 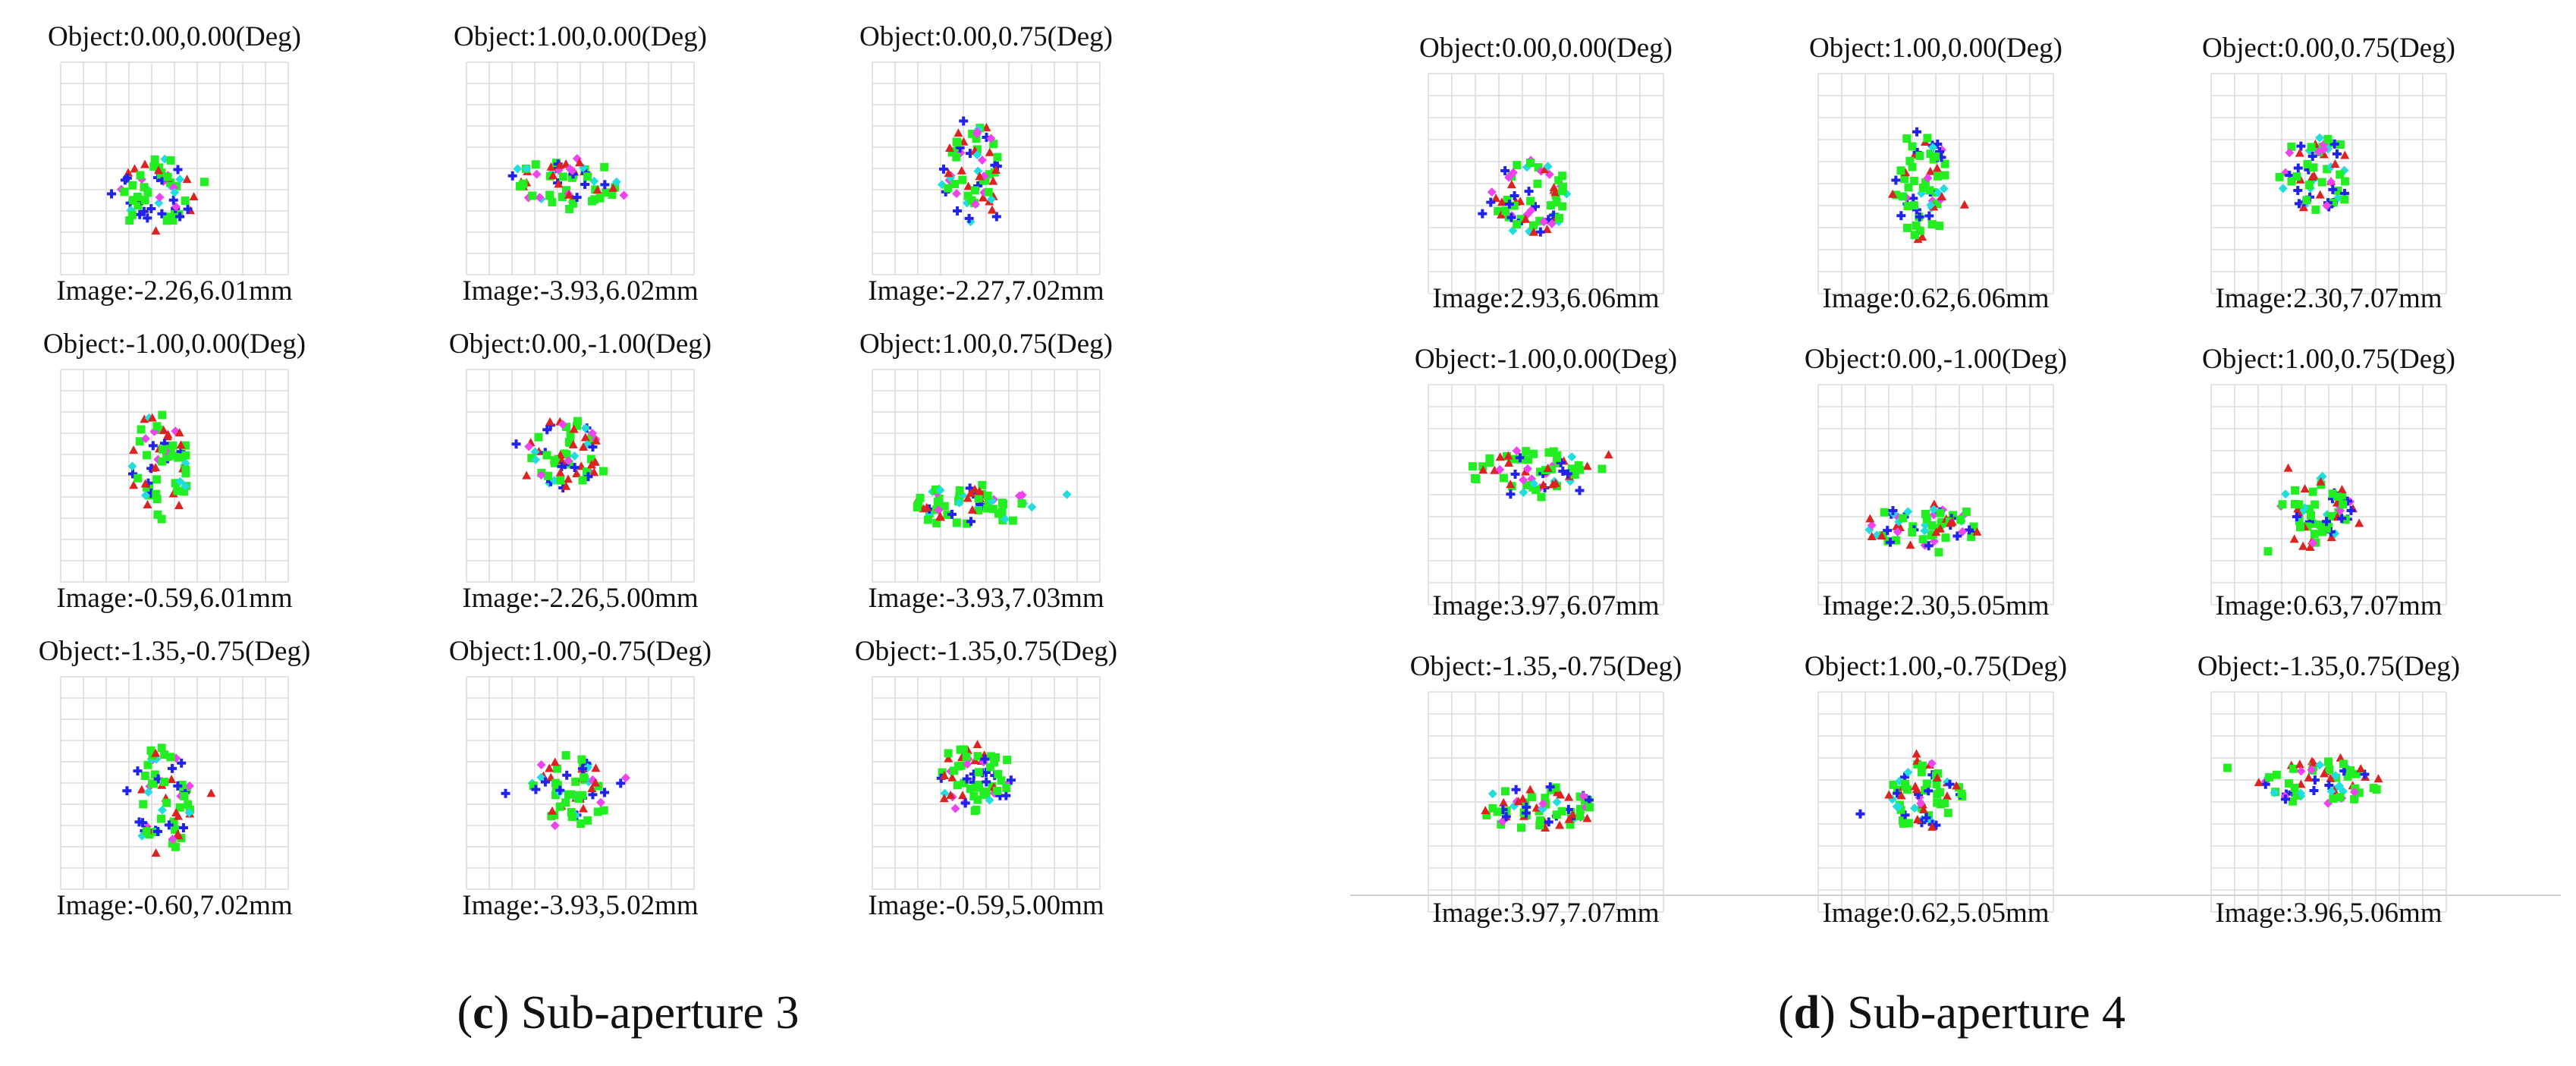 I want to click on spot-cell: Object:1.00,0.00(Deg) Image:0.62,6.06mm, so click(x=1935, y=173).